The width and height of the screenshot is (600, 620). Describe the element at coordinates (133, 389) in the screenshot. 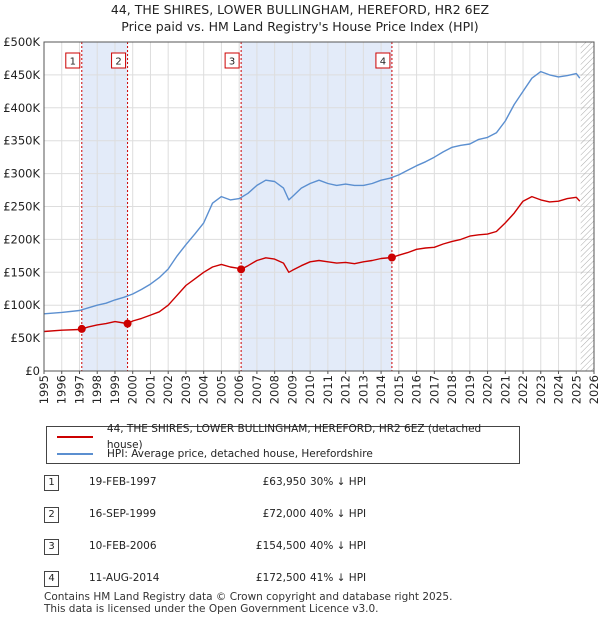

I see `x-tick-label: 2000` at that location.